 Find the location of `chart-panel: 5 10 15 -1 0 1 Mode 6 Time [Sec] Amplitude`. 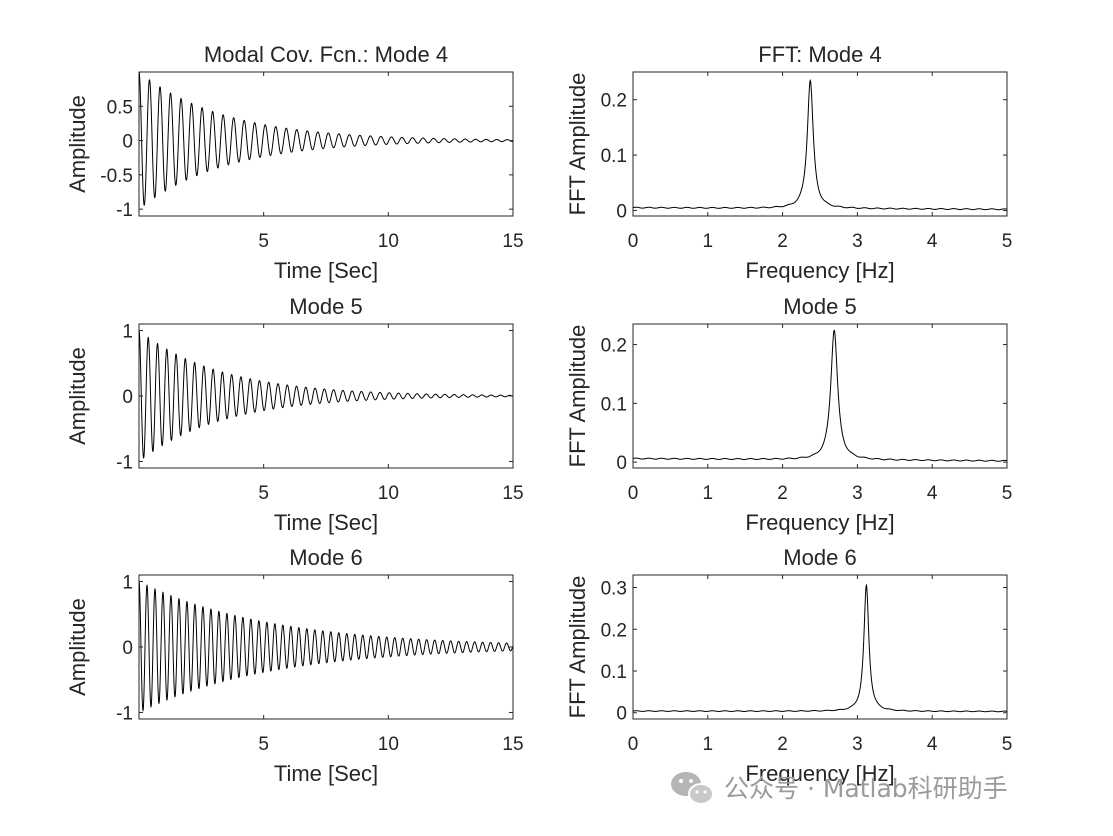

chart-panel: 5 10 15 -1 0 1 Mode 6 Time [Sec] Amplitude is located at coordinates (294, 665).